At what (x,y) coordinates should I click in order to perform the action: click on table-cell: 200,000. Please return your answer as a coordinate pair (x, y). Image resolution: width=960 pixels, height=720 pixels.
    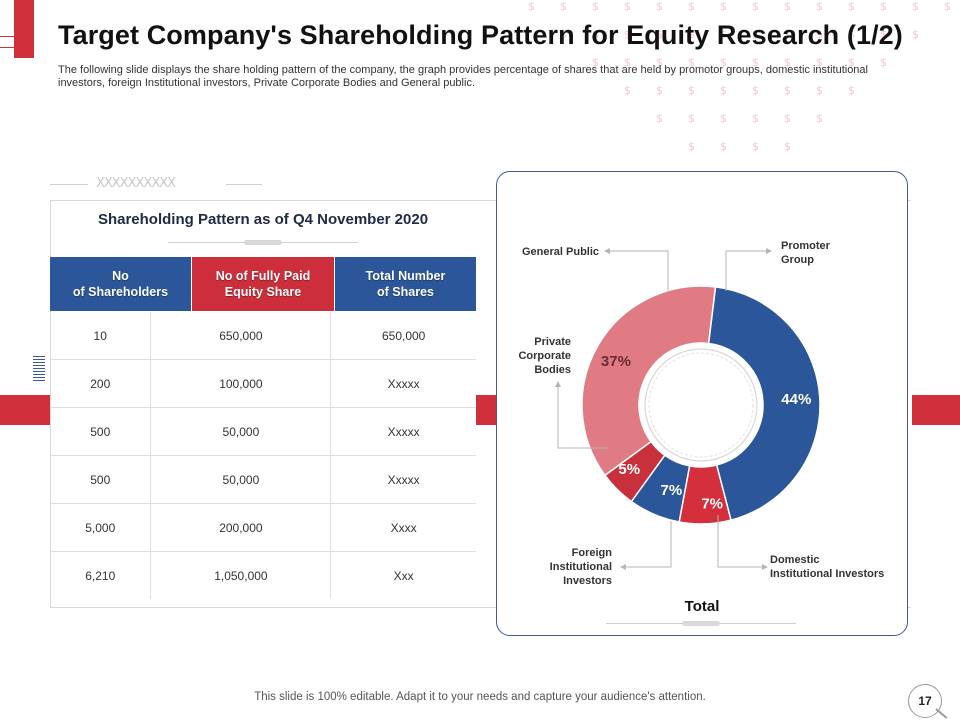
    Looking at the image, I should click on (240, 527).